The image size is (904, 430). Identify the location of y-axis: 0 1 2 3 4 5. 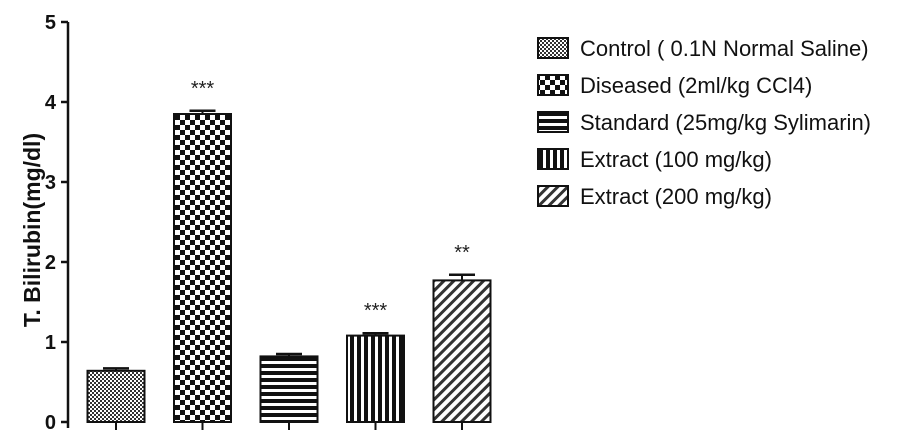
(57, 221).